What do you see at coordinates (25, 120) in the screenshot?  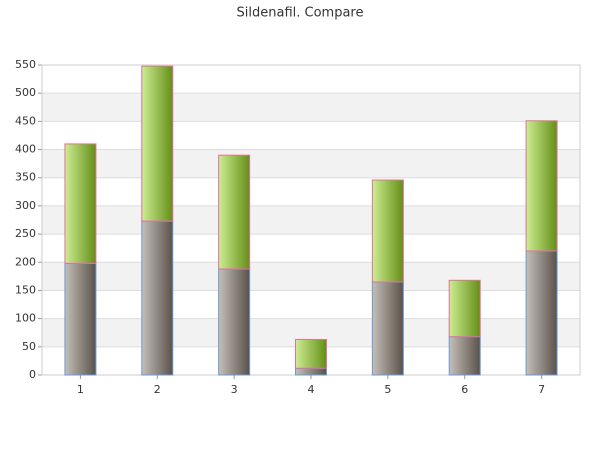 I see `y-tick-label: 450` at bounding box center [25, 120].